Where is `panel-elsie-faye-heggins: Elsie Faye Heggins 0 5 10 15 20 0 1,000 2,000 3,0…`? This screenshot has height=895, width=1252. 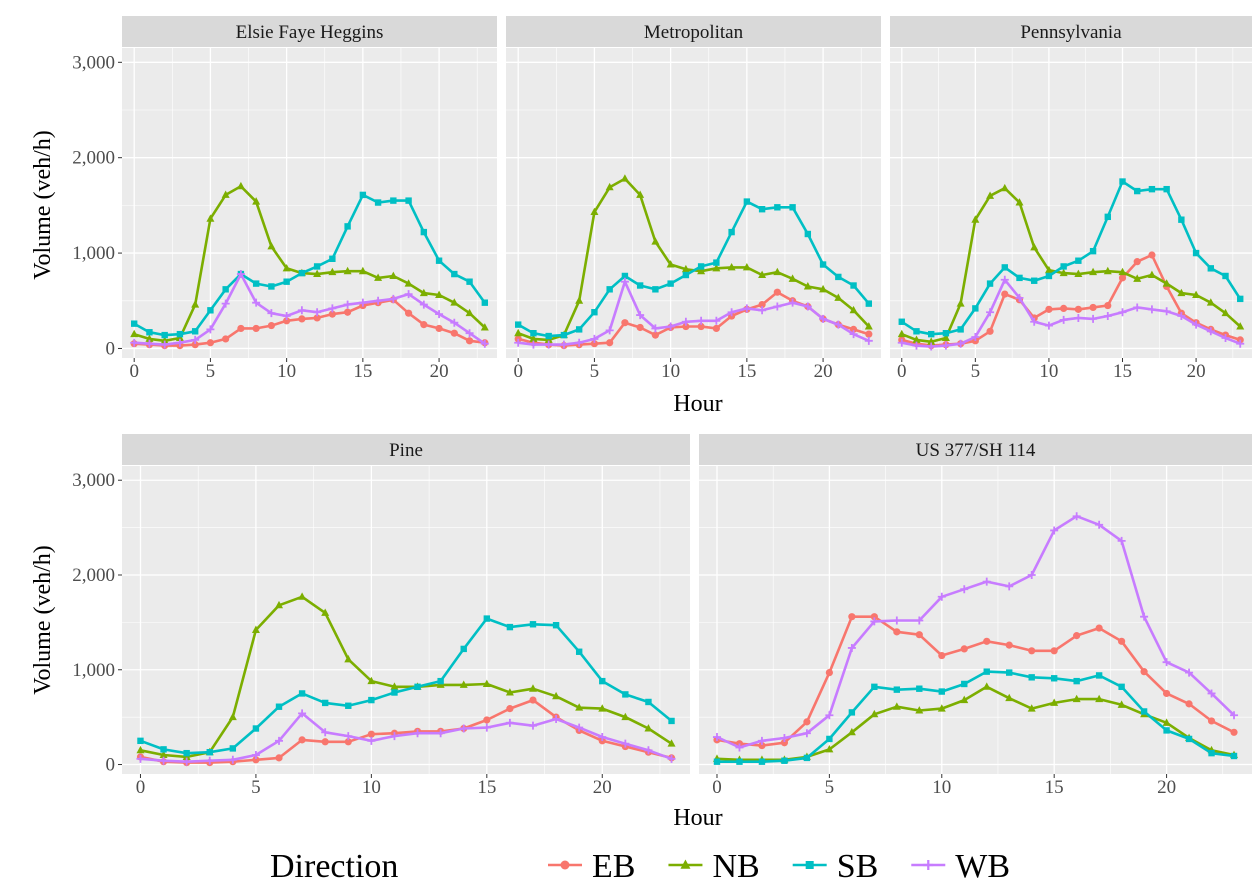
panel-elsie-faye-heggins: Elsie Faye Heggins 0 5 10 15 20 0 1,000 2,000 3,0… is located at coordinates (284, 199).